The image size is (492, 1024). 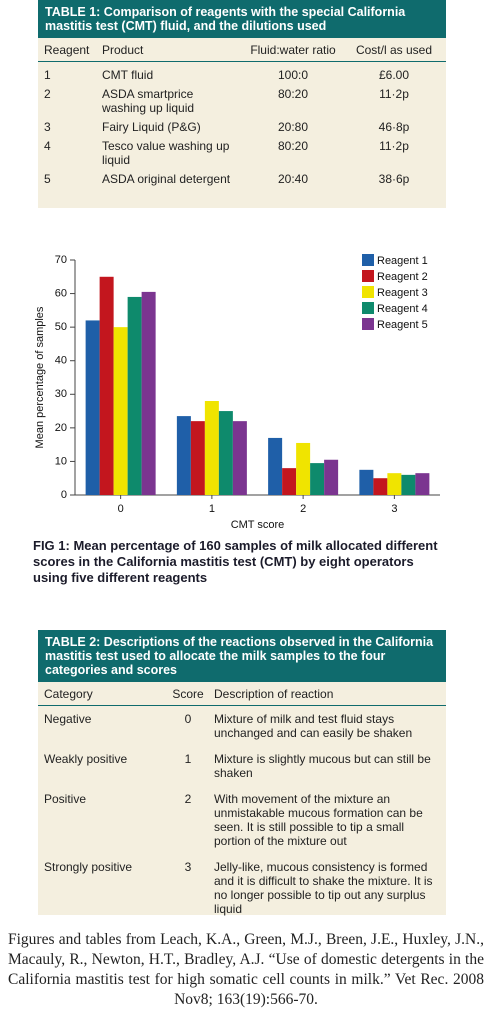 I want to click on table-row: 3 Fairy Liquid (P&G) 20:80 46·8p, so click(x=242, y=127).